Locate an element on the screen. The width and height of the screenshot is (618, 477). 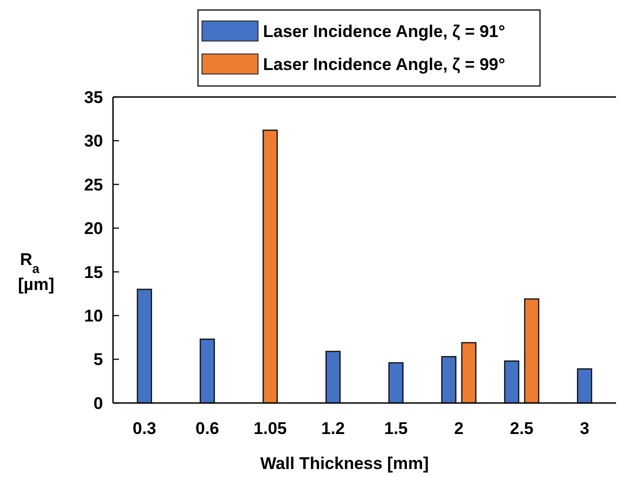
x-tick-label: 3 is located at coordinates (585, 428).